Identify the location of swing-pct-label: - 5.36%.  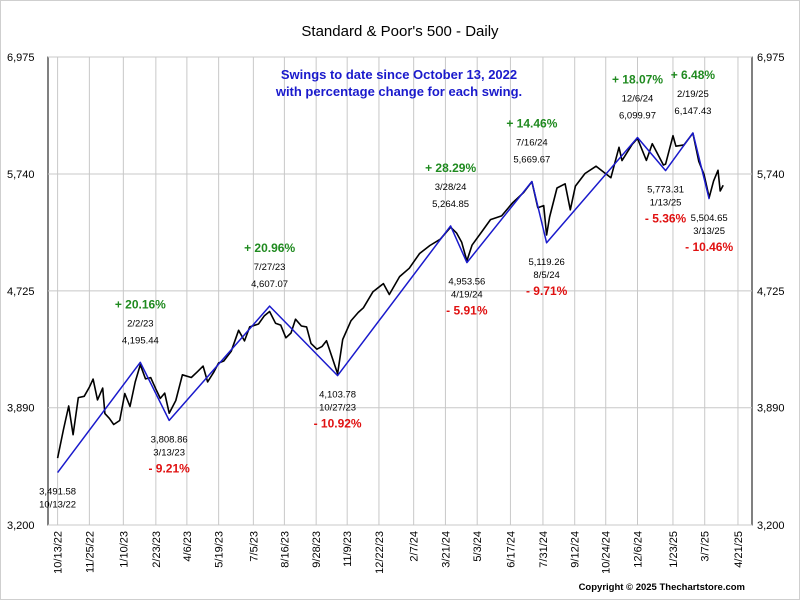
(666, 219).